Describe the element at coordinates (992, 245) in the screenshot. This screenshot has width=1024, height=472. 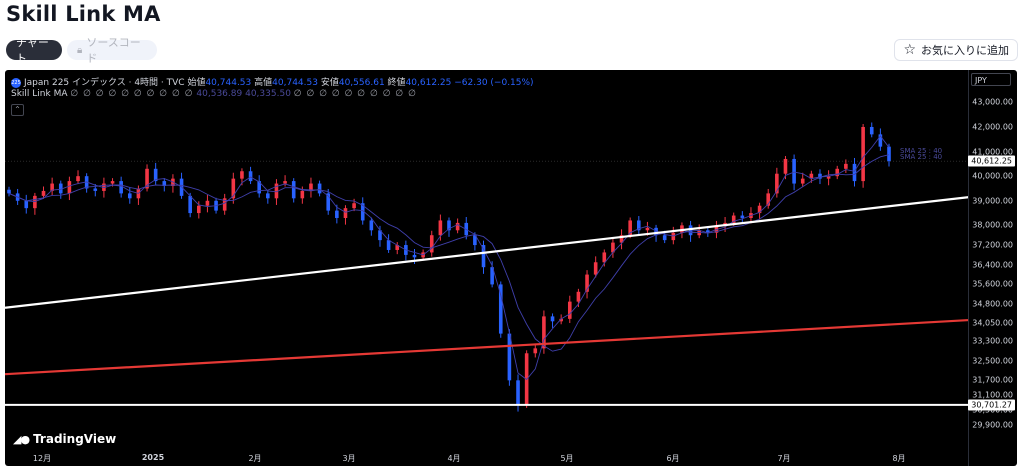
I see `price-tick-label: 37,200.00` at that location.